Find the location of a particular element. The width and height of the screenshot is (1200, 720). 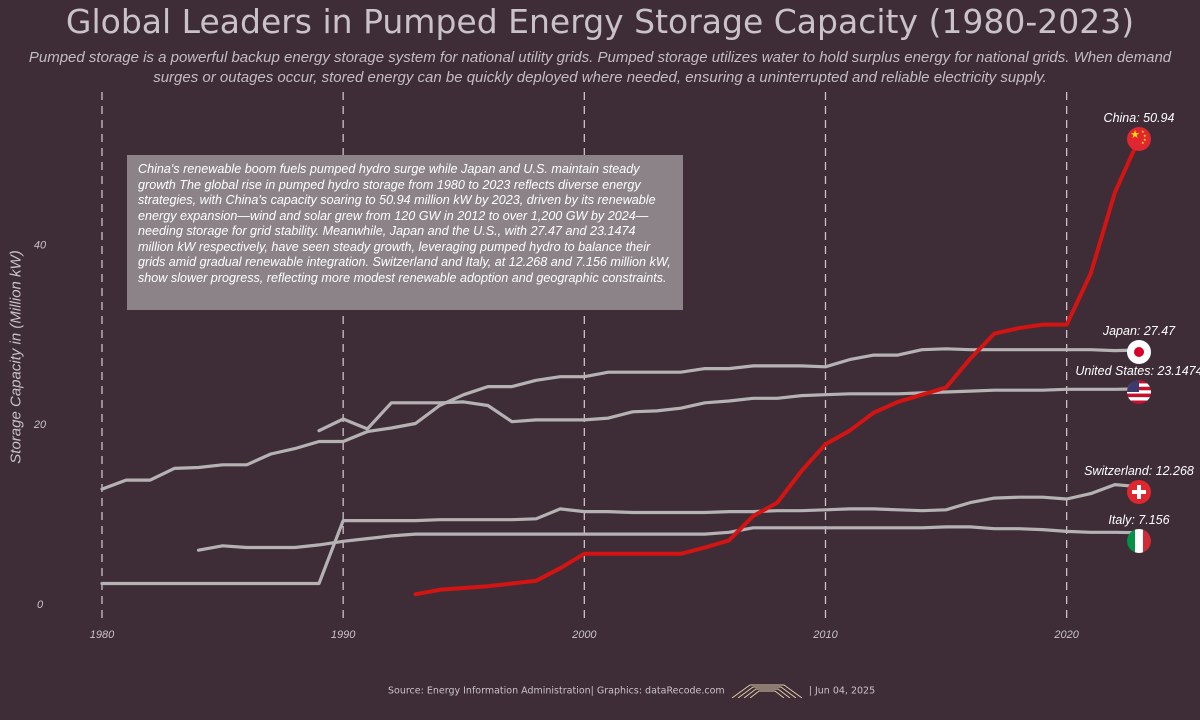

switzerland-flag-icon is located at coordinates (1139, 492).